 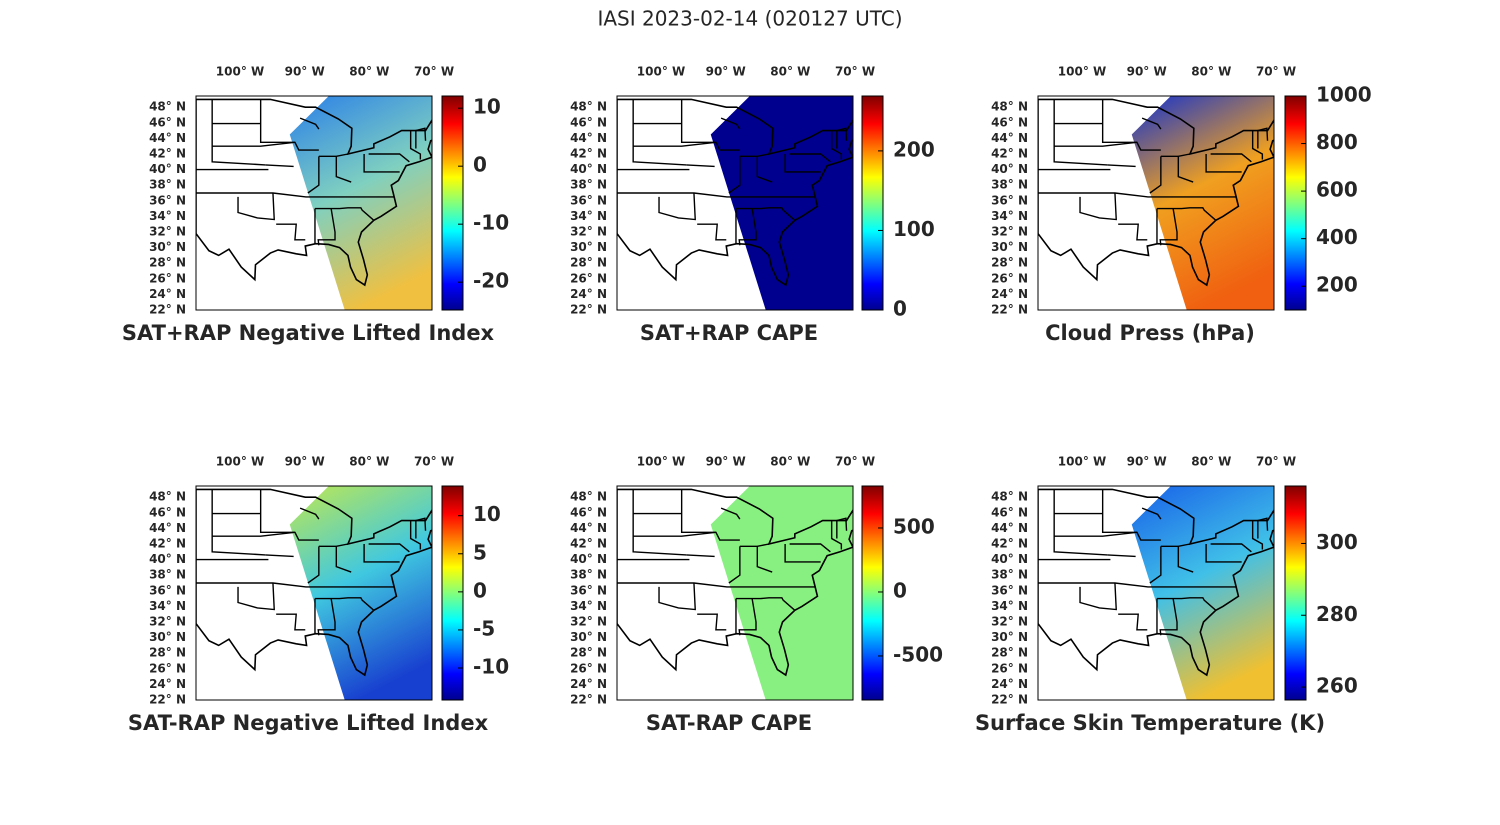 I want to click on colorbar-tick-label: -5, so click(x=484, y=628).